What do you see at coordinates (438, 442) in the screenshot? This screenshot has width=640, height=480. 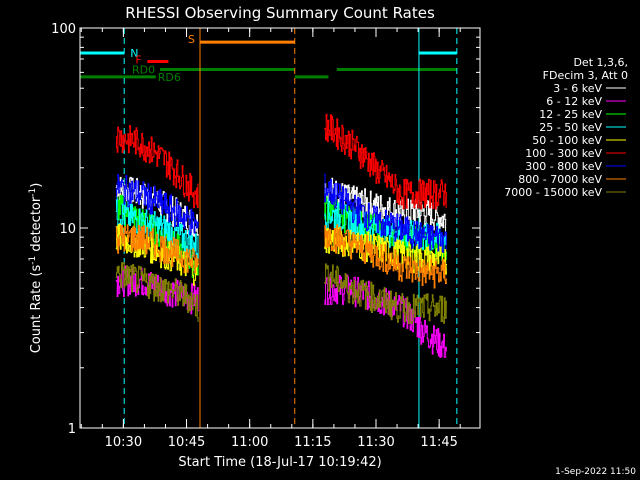 I see `x-tick-label: 11:45` at bounding box center [438, 442].